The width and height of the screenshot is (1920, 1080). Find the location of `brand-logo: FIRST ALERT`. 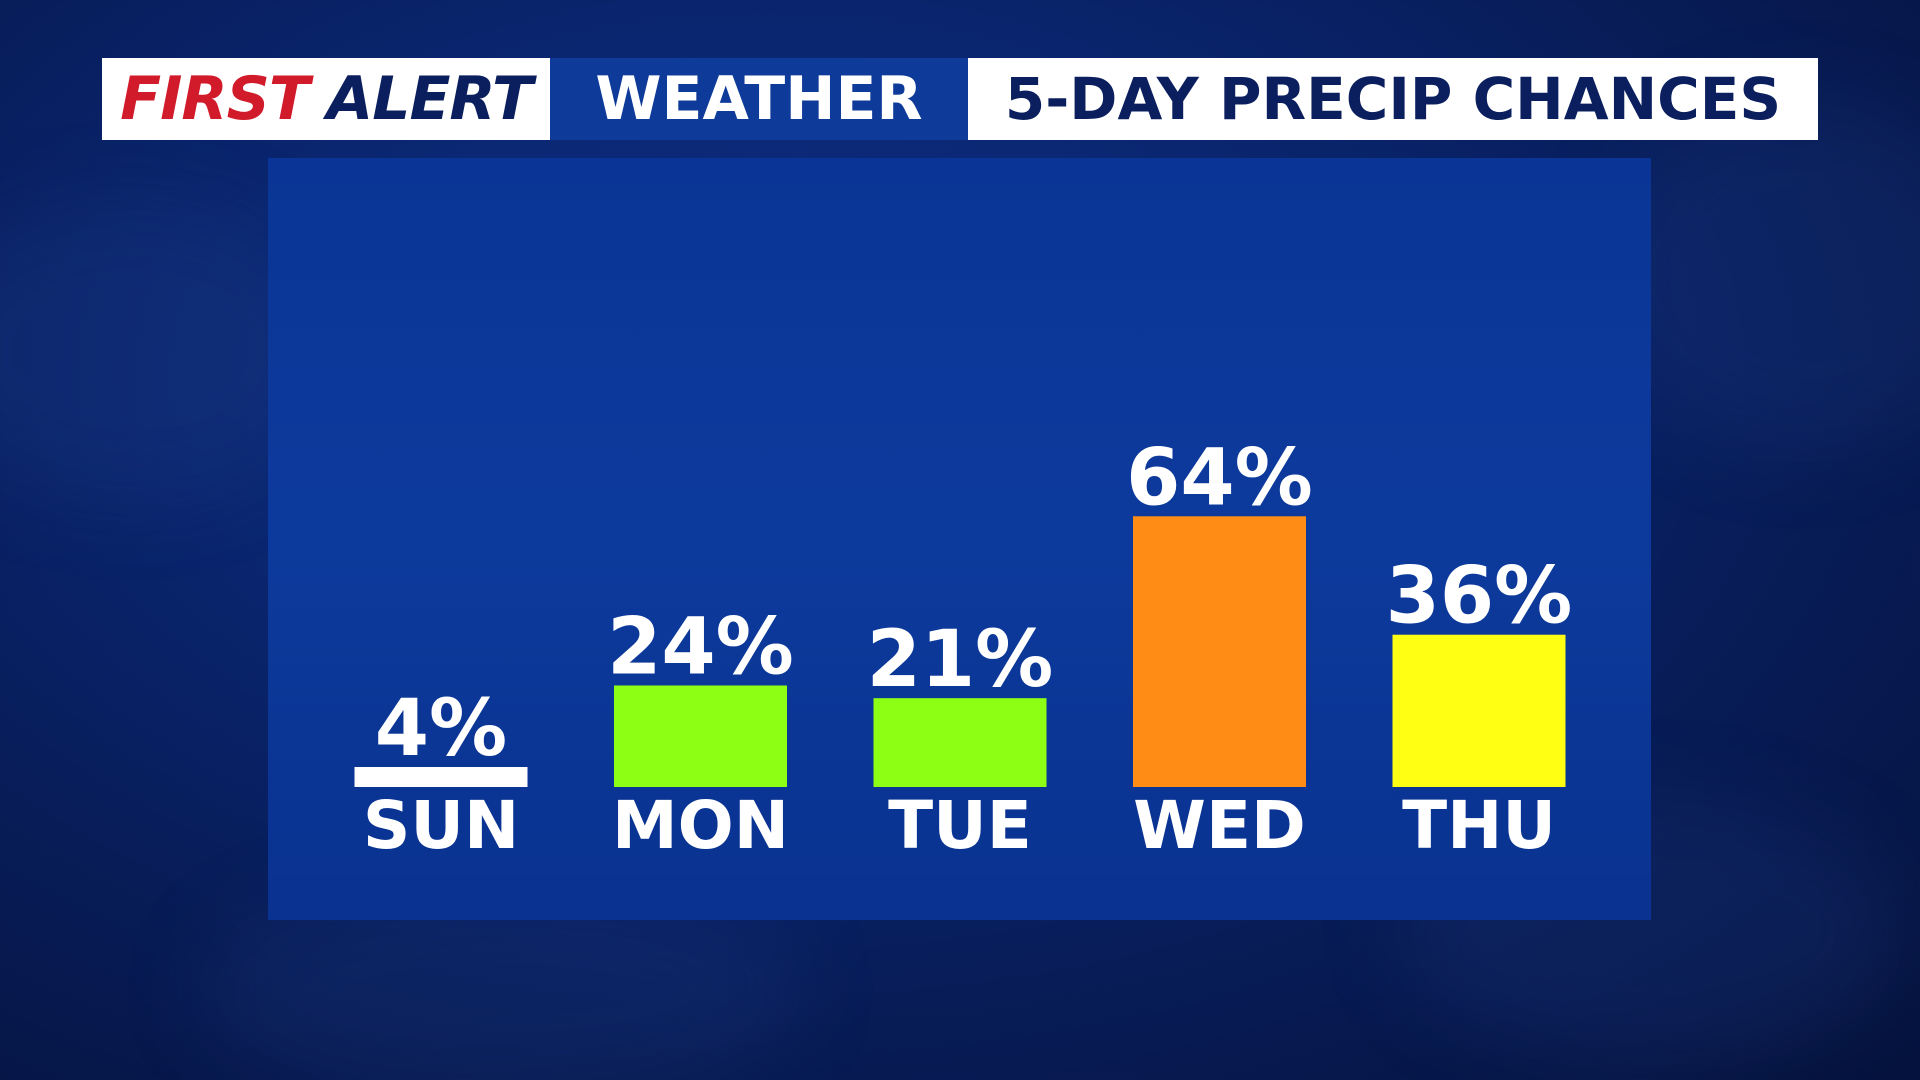

brand-logo: FIRST ALERT is located at coordinates (326, 99).